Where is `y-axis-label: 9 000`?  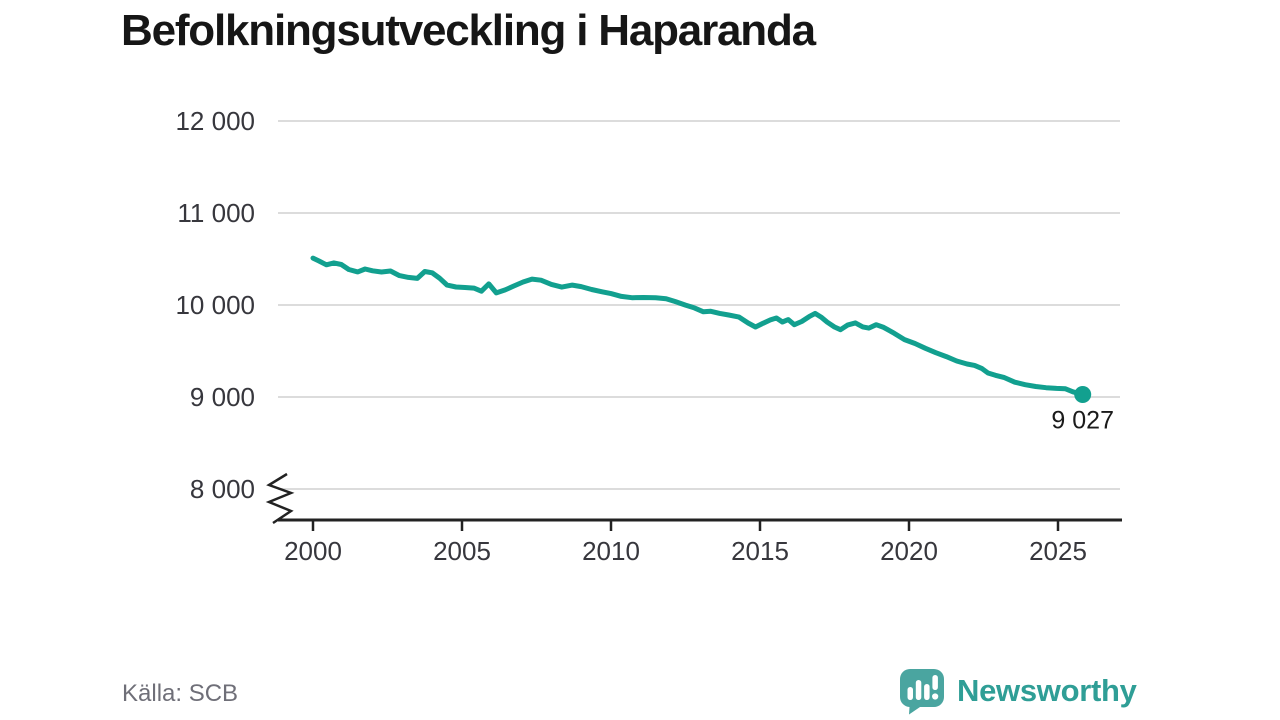 y-axis-label: 9 000 is located at coordinates (222, 397).